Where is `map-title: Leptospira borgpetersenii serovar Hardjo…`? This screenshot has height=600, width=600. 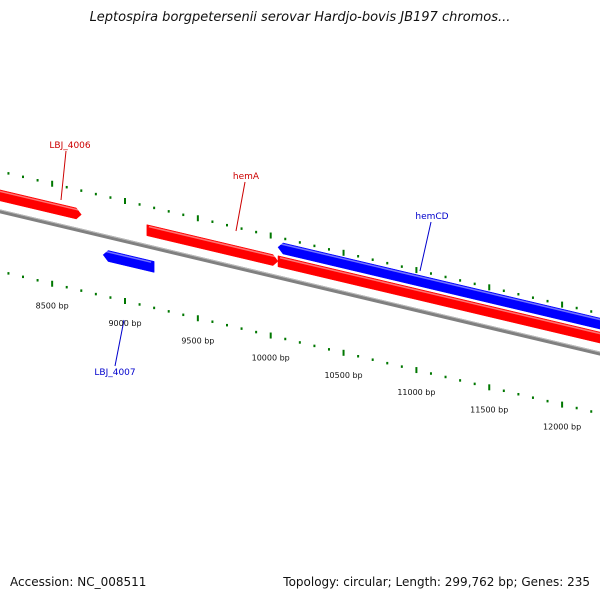
map-title: Leptospira borgpetersenii serovar Hardjo… is located at coordinates (300, 17).